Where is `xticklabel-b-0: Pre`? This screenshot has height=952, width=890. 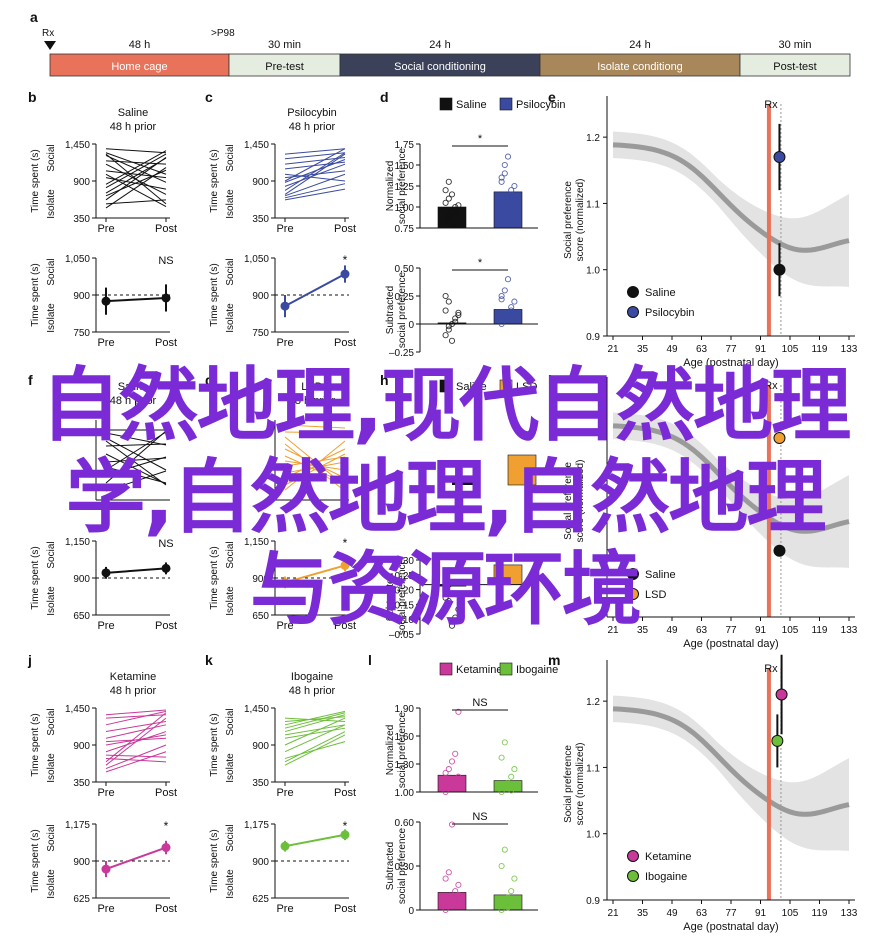 xticklabel-b-0: Pre is located at coordinates (105, 229).